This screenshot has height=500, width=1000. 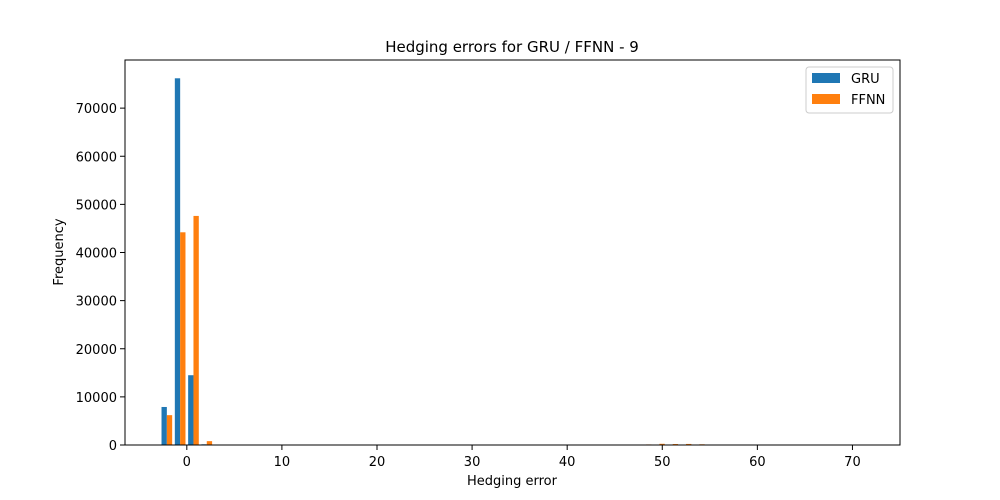 I want to click on x-tick-label: 60, so click(x=757, y=462).